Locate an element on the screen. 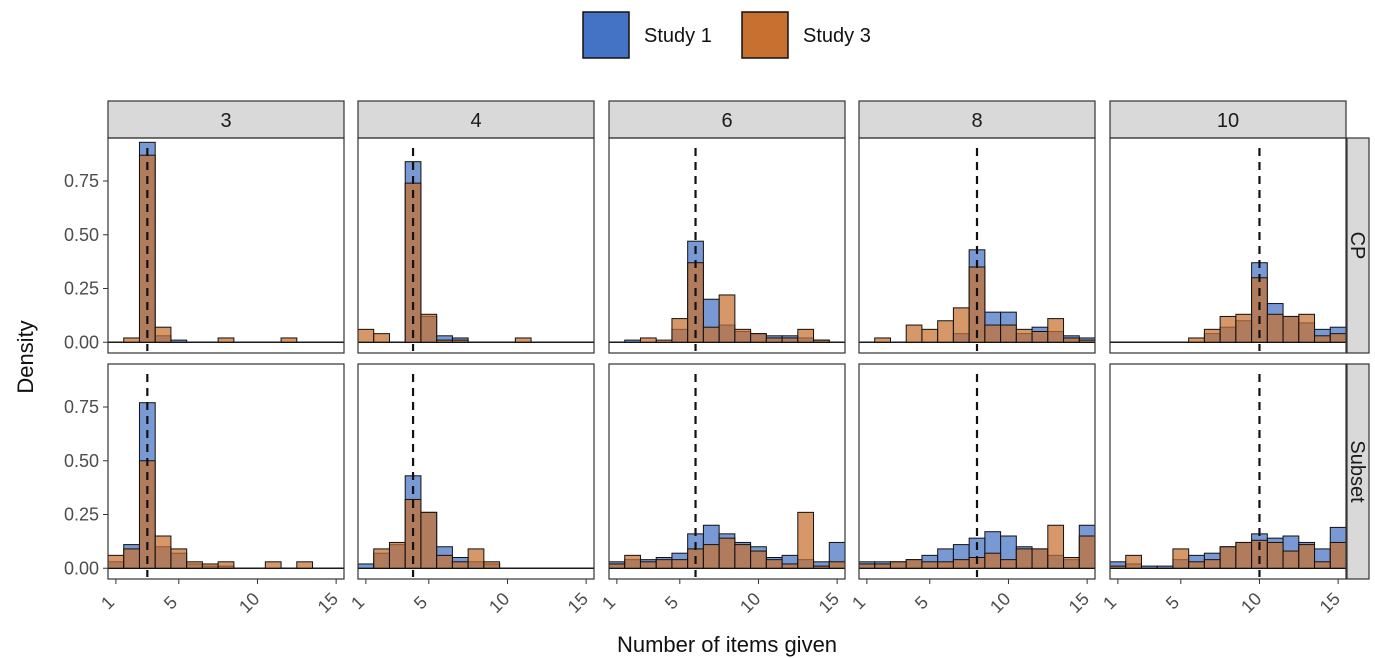  facet-strip-label-6: 6 is located at coordinates (726, 121).